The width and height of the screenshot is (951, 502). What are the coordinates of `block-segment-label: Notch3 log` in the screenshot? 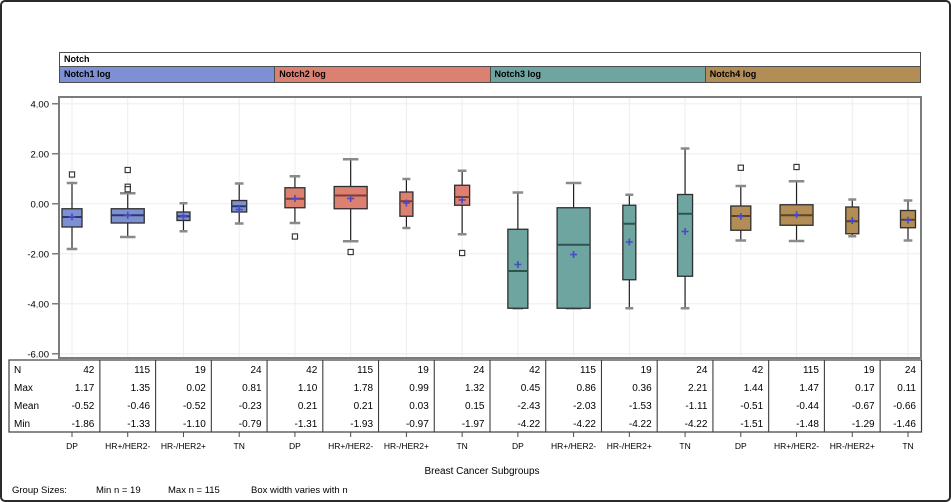 It's located at (518, 74).